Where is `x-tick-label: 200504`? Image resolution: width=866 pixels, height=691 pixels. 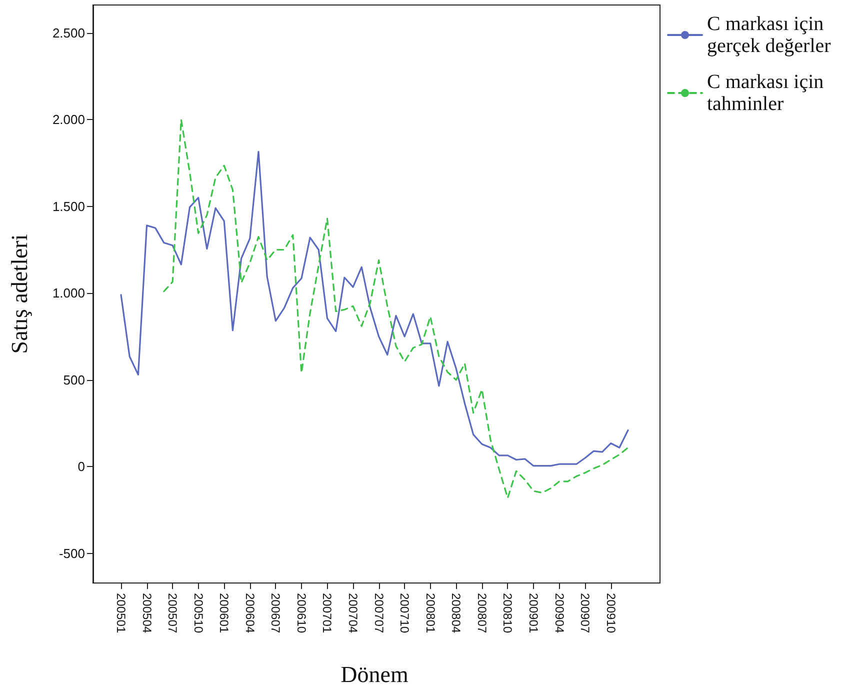
x-tick-label: 200504 is located at coordinates (147, 613).